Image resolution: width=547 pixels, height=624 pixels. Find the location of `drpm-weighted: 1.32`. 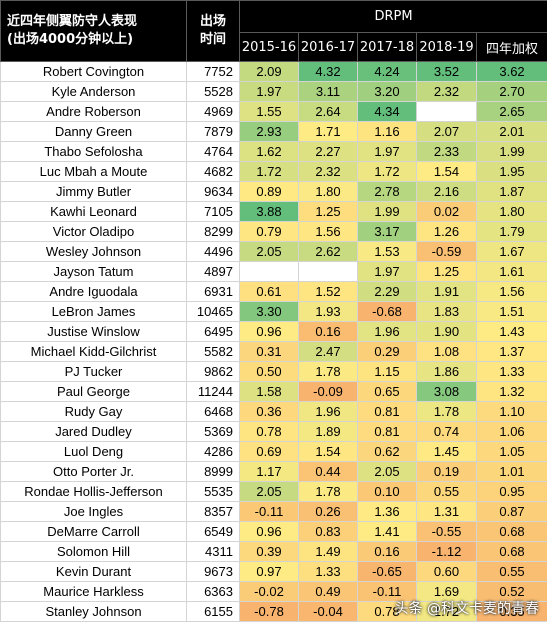

drpm-weighted: 1.32 is located at coordinates (511, 391).